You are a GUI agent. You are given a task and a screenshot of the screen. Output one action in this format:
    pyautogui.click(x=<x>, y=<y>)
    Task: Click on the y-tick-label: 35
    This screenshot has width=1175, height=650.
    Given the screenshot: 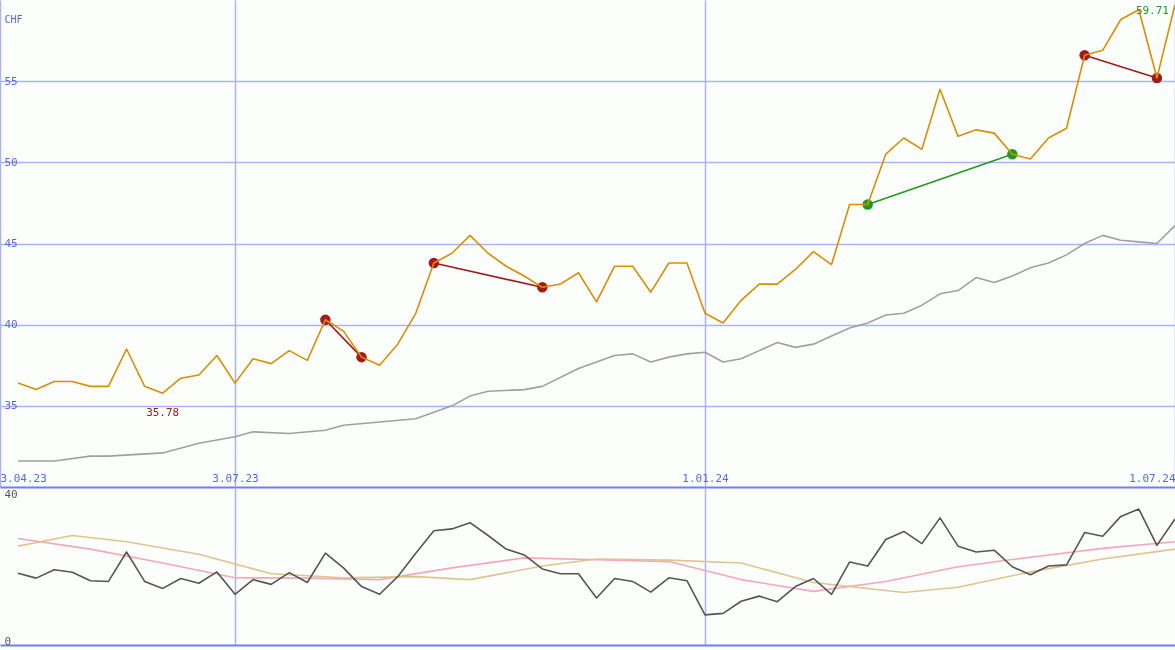 What is the action you would take?
    pyautogui.click(x=11, y=406)
    